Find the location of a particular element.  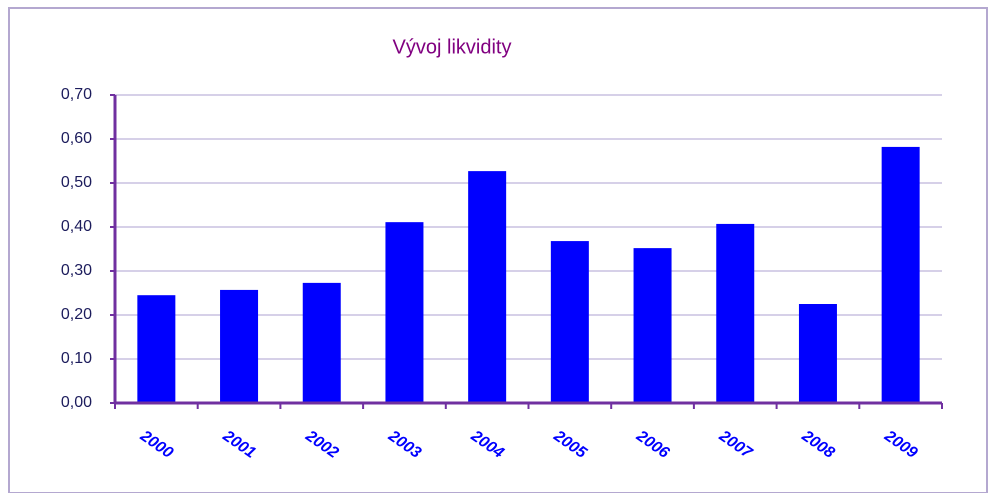

x-tick-label: 2000 is located at coordinates (156, 444).